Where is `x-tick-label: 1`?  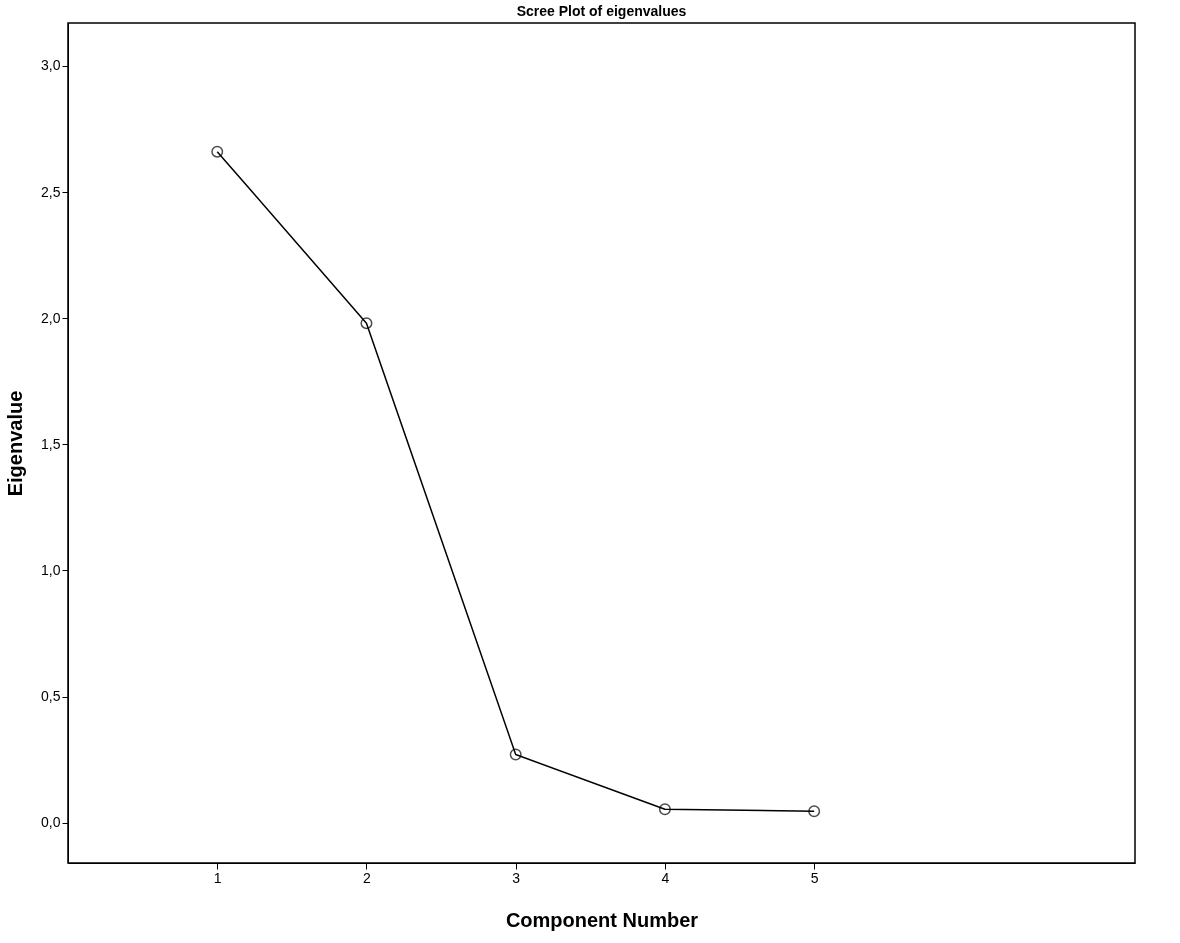 x-tick-label: 1 is located at coordinates (217, 877).